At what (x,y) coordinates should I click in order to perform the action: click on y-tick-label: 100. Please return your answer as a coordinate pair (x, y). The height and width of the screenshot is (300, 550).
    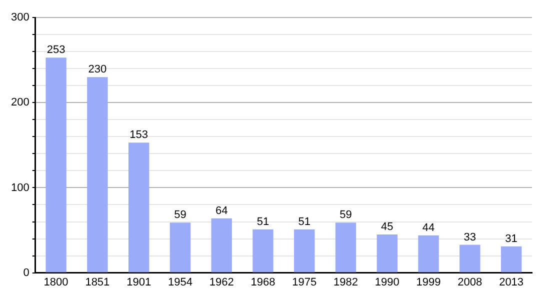
    Looking at the image, I should click on (20, 188).